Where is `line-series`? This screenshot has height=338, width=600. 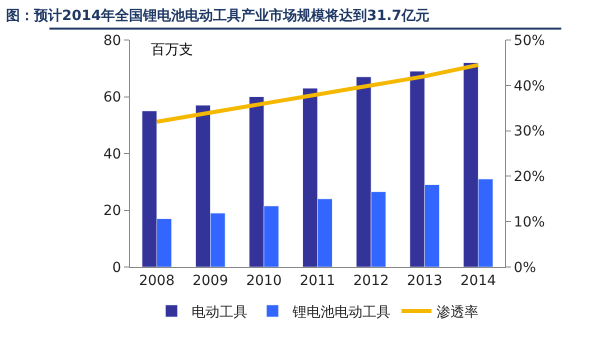 line-series is located at coordinates (317, 93).